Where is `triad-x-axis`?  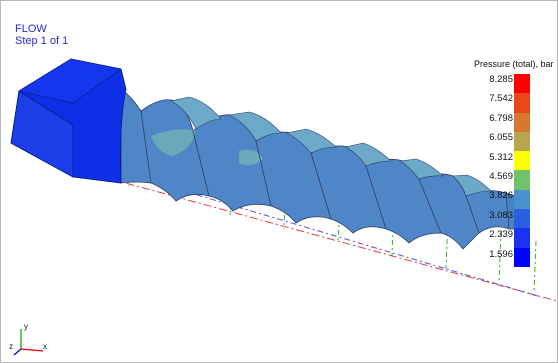 triad-x-axis is located at coordinates (32, 350).